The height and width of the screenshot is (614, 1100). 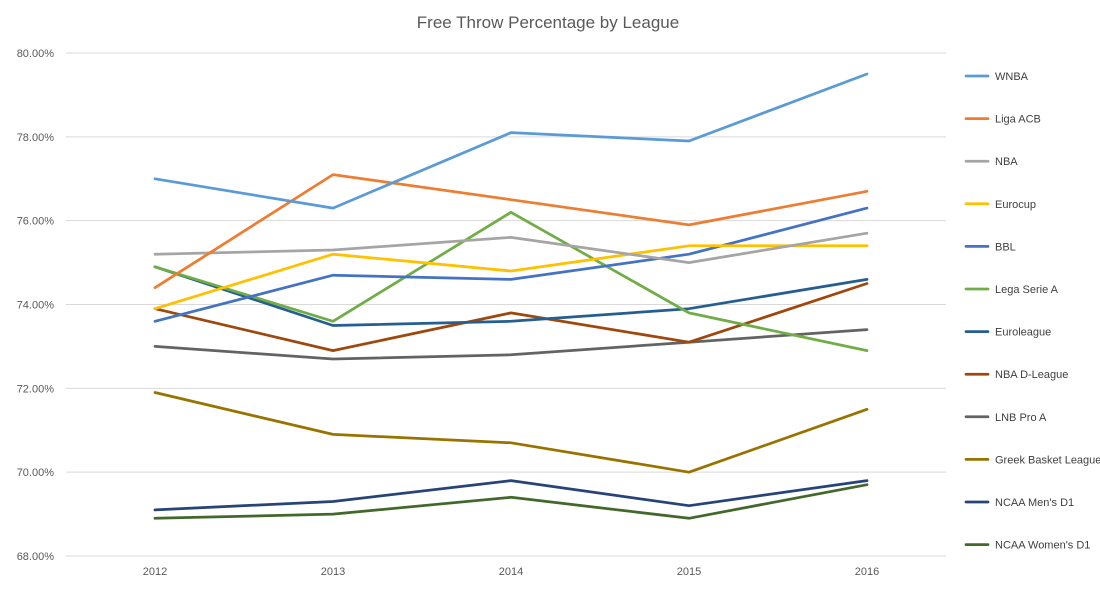 I want to click on legend-item: NBA D-League, so click(x=1016, y=375).